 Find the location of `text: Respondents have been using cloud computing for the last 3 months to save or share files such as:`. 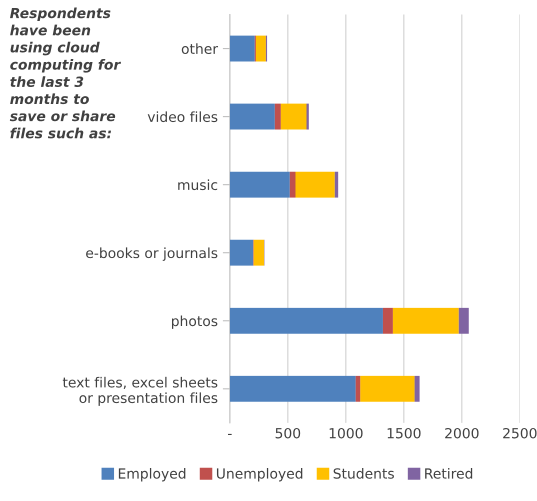

text: Respondents have been using cloud computing for the last 3 months to save or share files such as: is located at coordinates (66, 73).